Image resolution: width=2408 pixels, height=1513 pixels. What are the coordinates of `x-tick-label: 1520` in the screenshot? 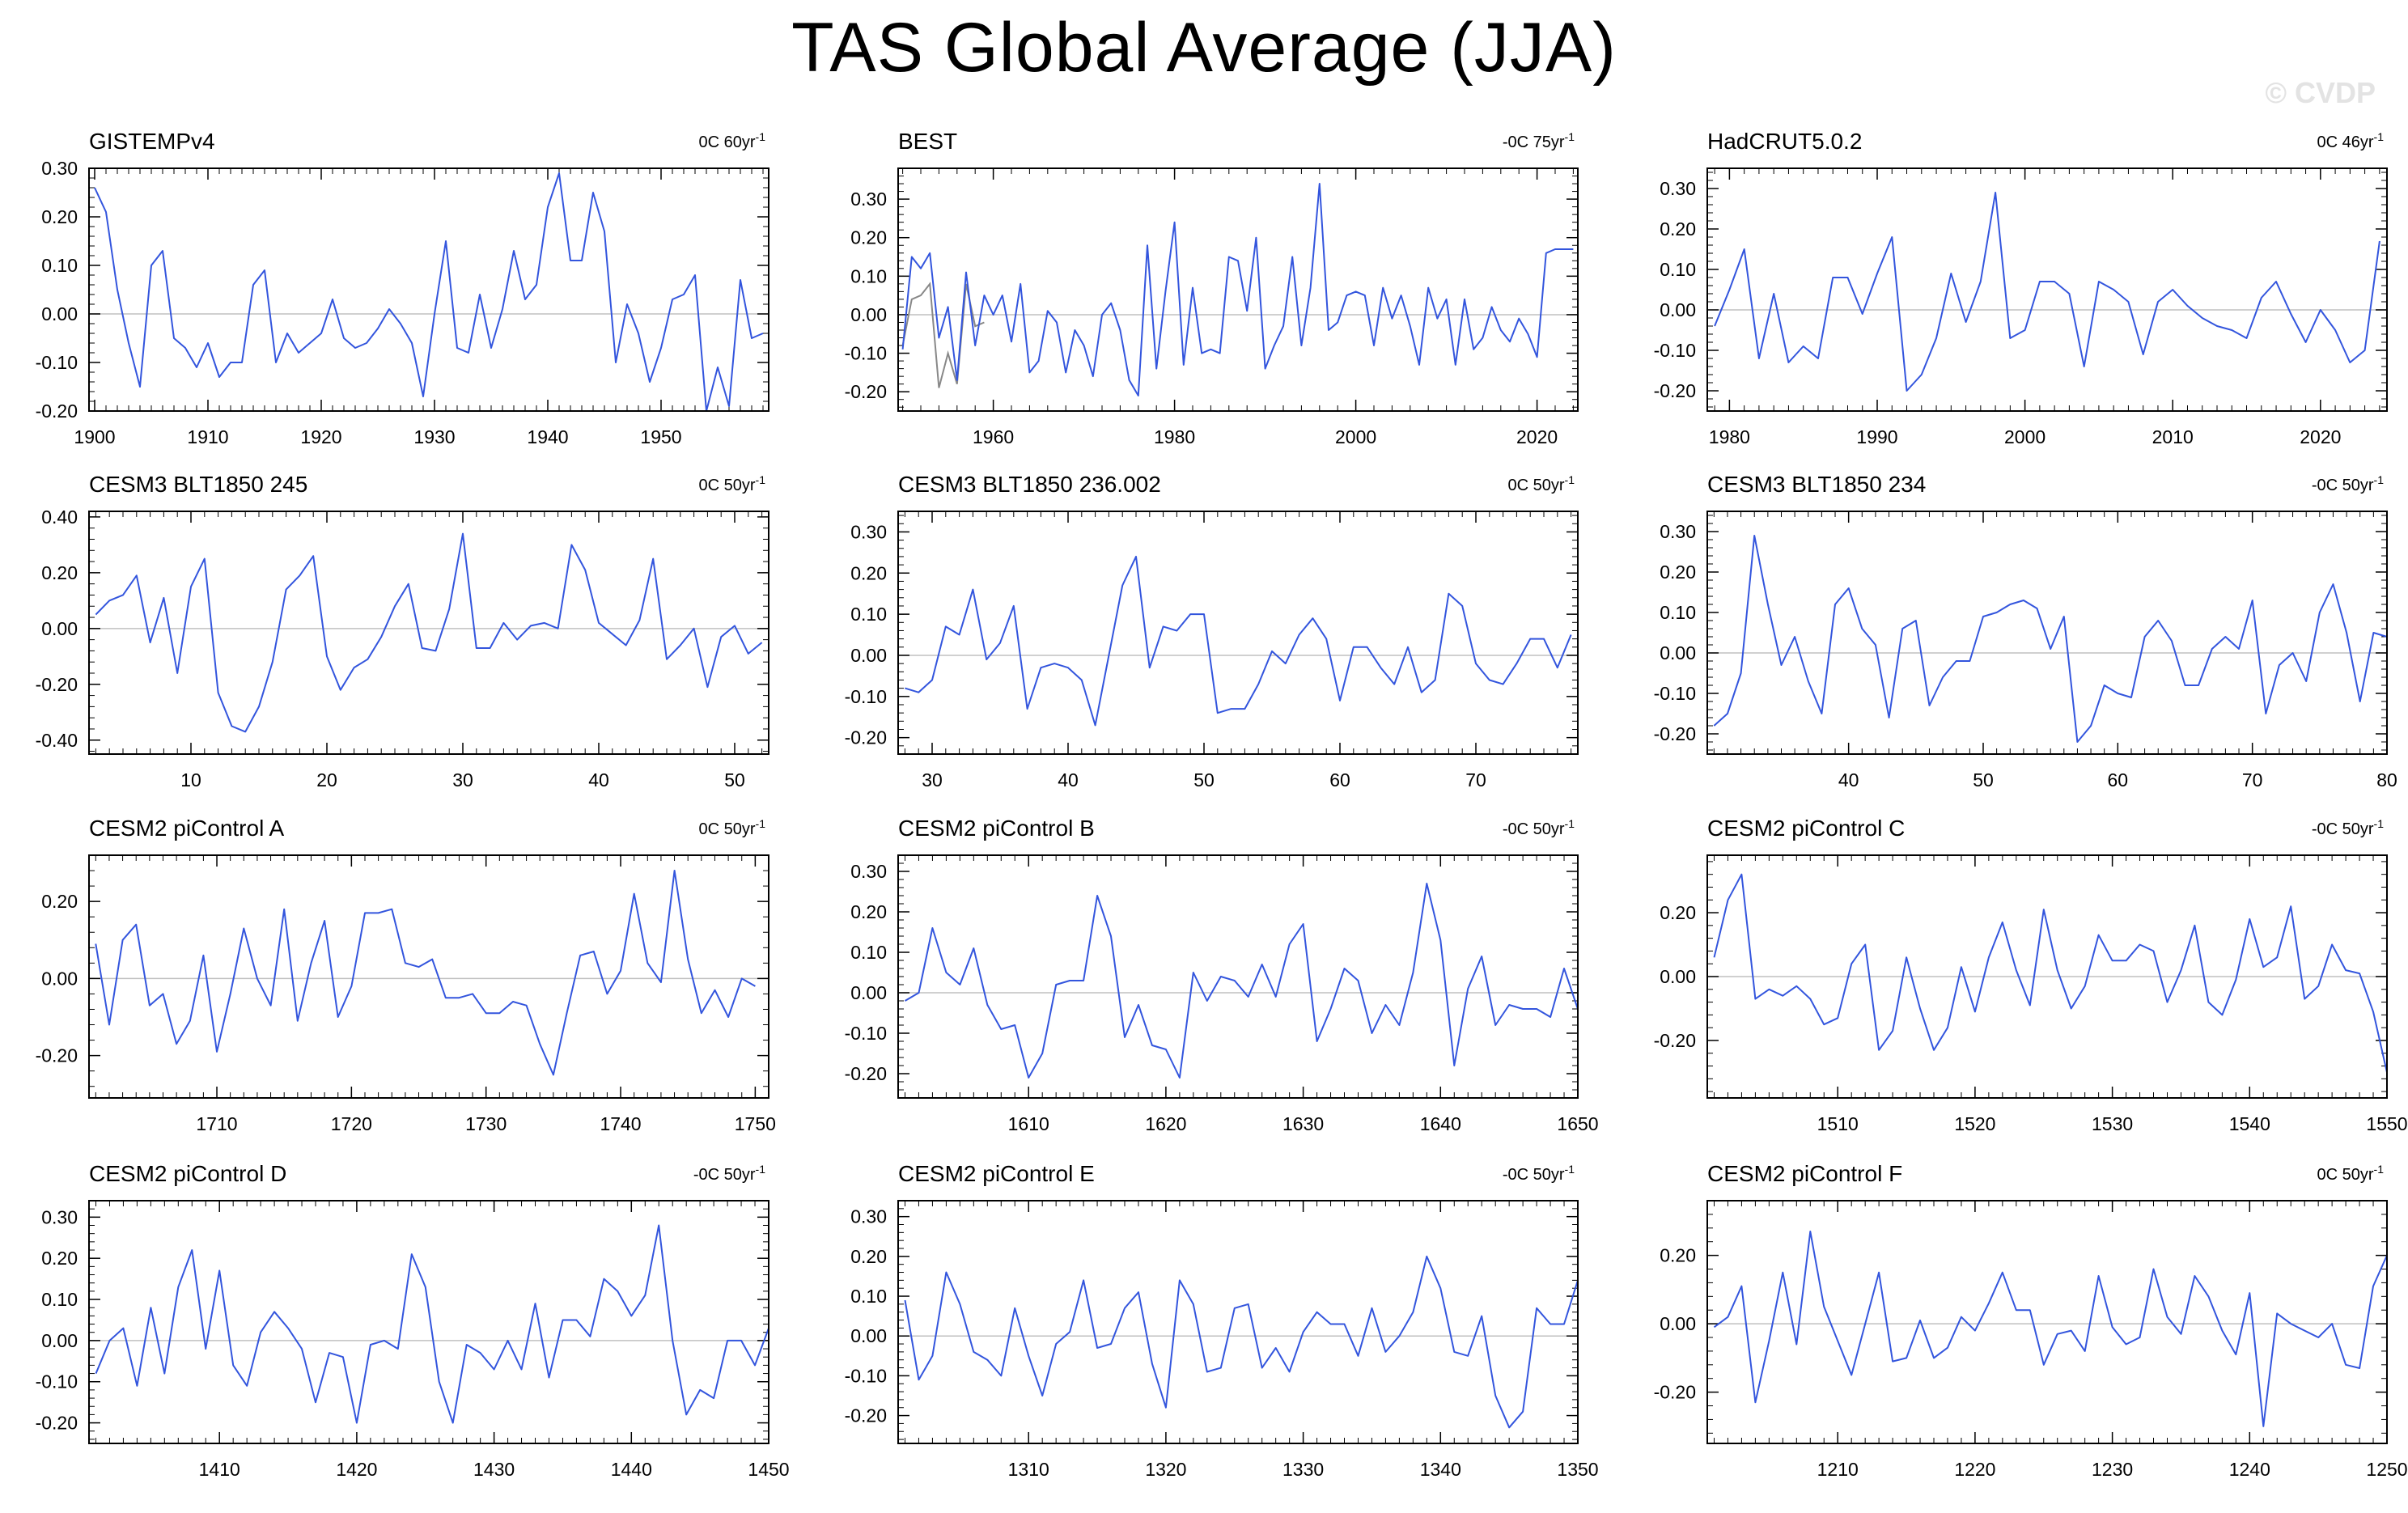 It's located at (1975, 1123).